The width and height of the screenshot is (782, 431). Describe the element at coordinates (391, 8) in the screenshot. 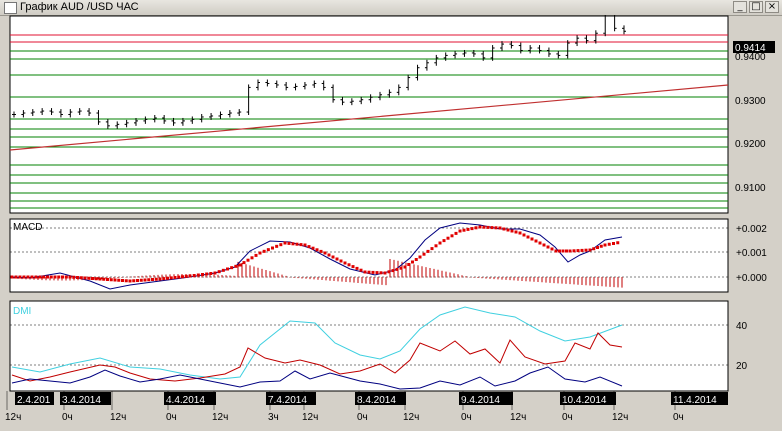

I see `title-bar: График AUD /USD ЧАС _ □ ×` at that location.